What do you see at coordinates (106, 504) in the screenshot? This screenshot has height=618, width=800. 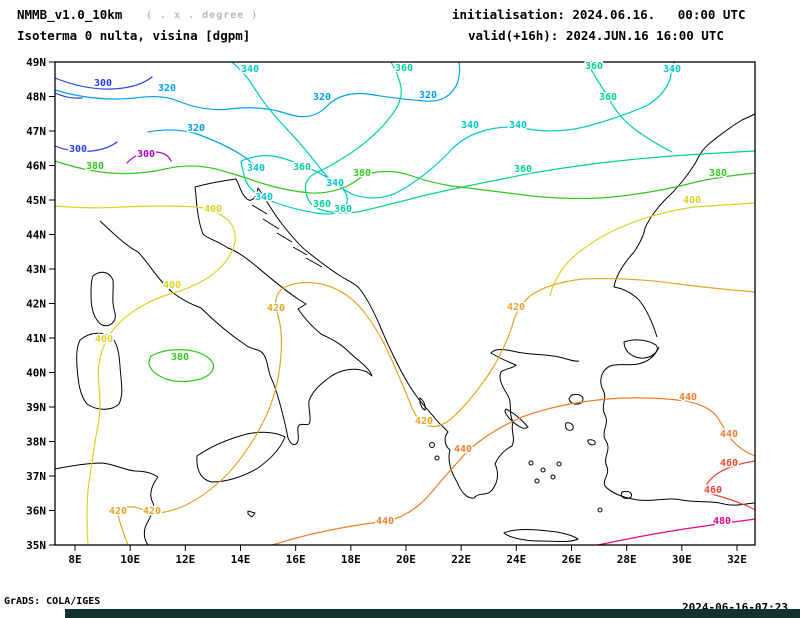 I see `coastline-north-africa` at bounding box center [106, 504].